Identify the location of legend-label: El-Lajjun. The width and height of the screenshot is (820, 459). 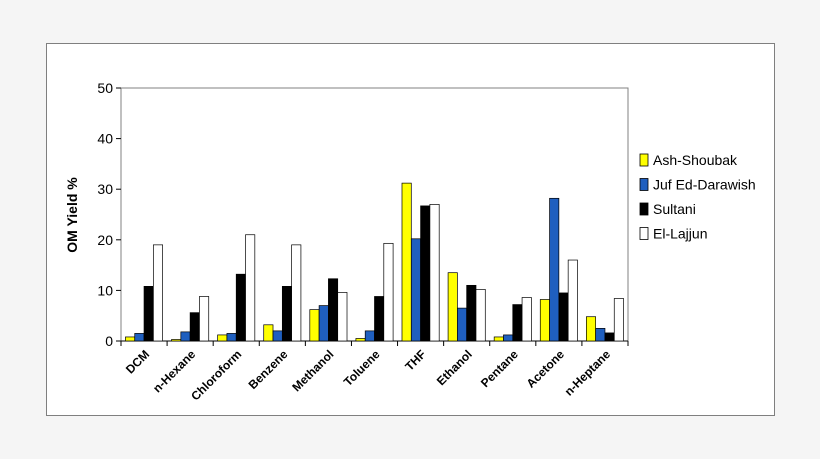
(680, 234).